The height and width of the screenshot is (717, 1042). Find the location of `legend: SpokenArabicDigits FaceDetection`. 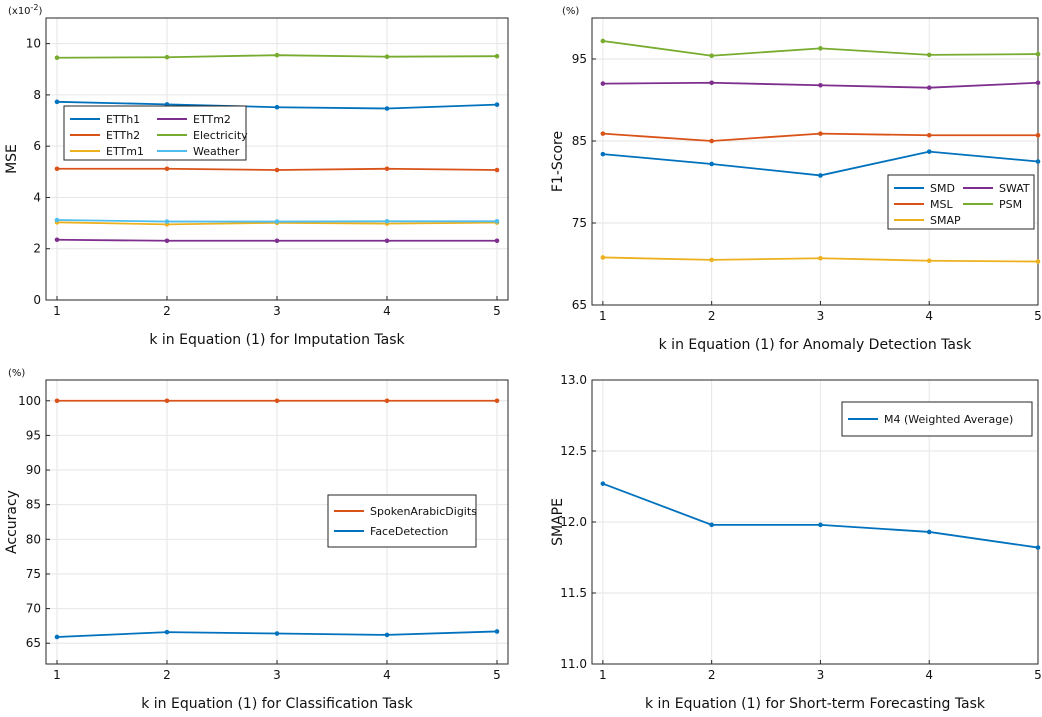

legend: SpokenArabicDigits FaceDetection is located at coordinates (402, 521).